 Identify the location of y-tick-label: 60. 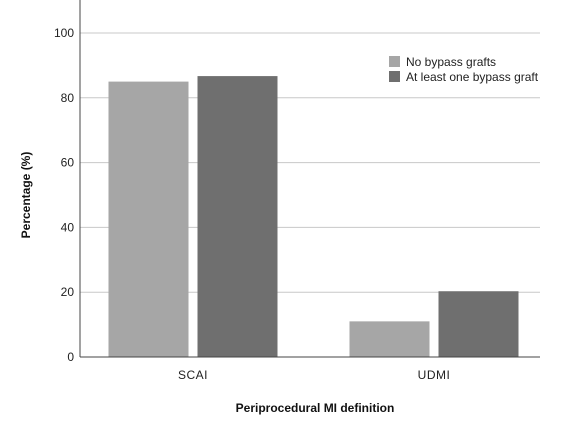
(68, 163).